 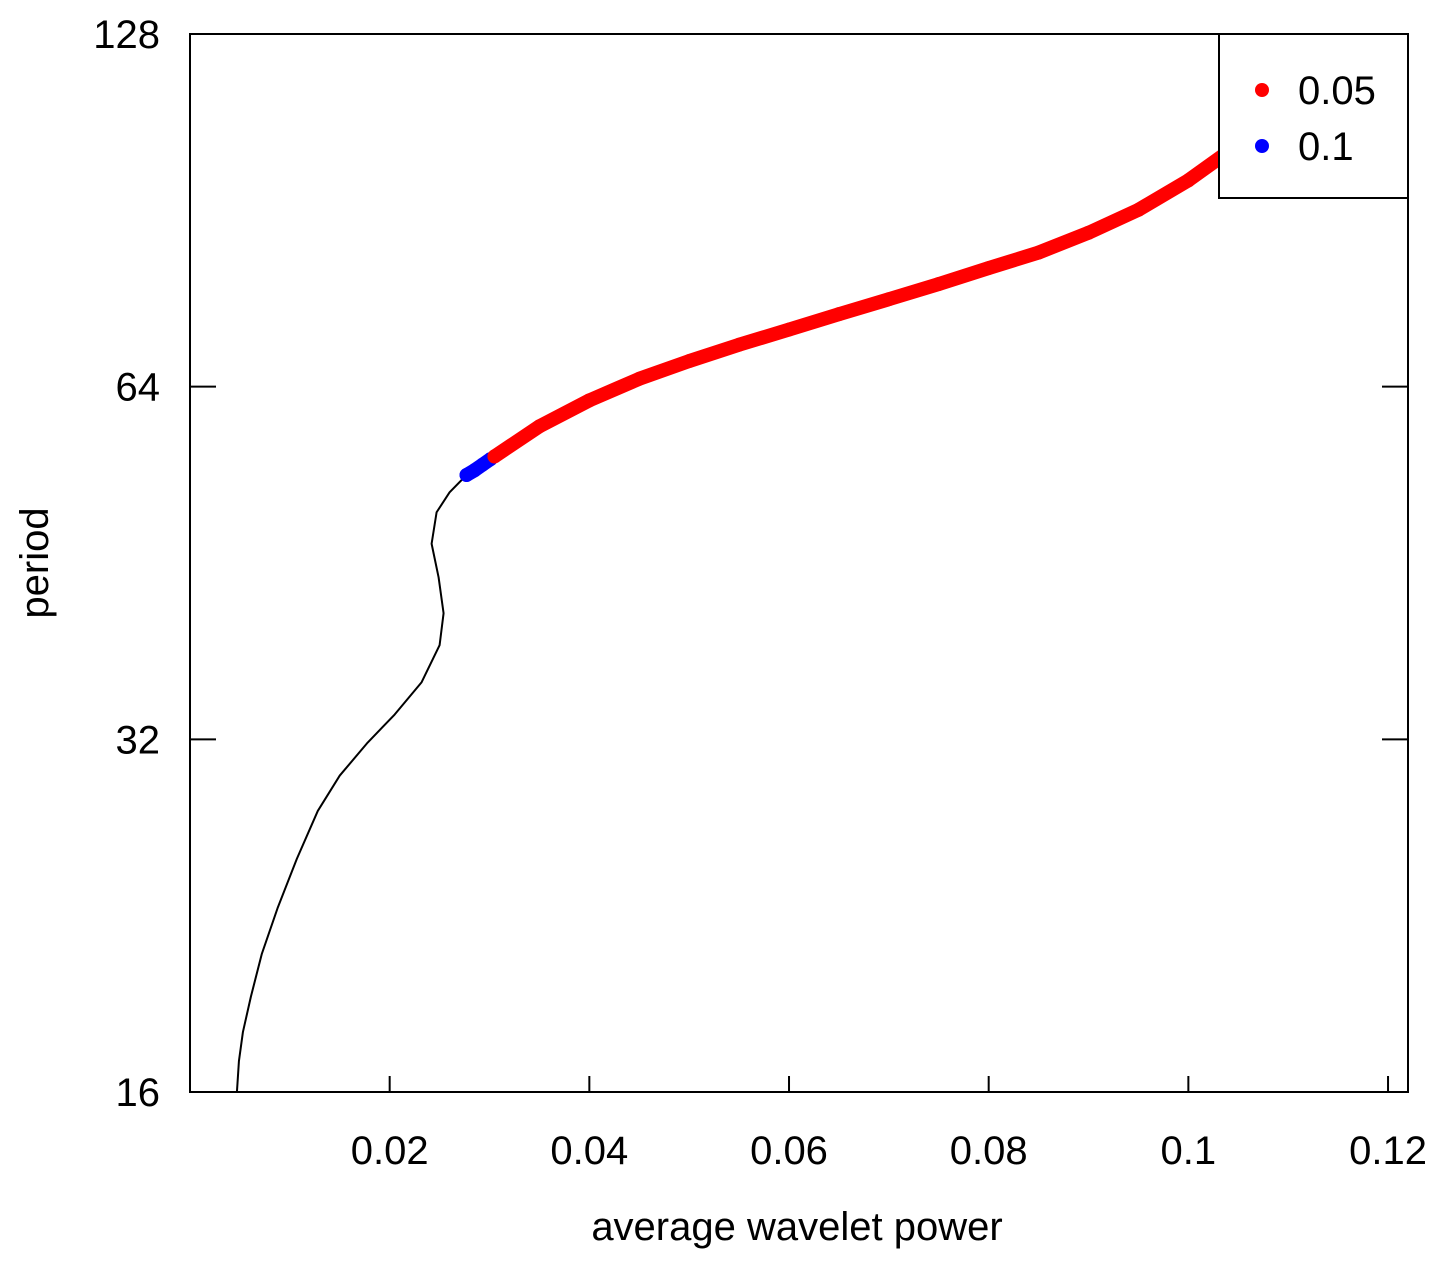 I want to click on series-line, so click(x=351, y=783).